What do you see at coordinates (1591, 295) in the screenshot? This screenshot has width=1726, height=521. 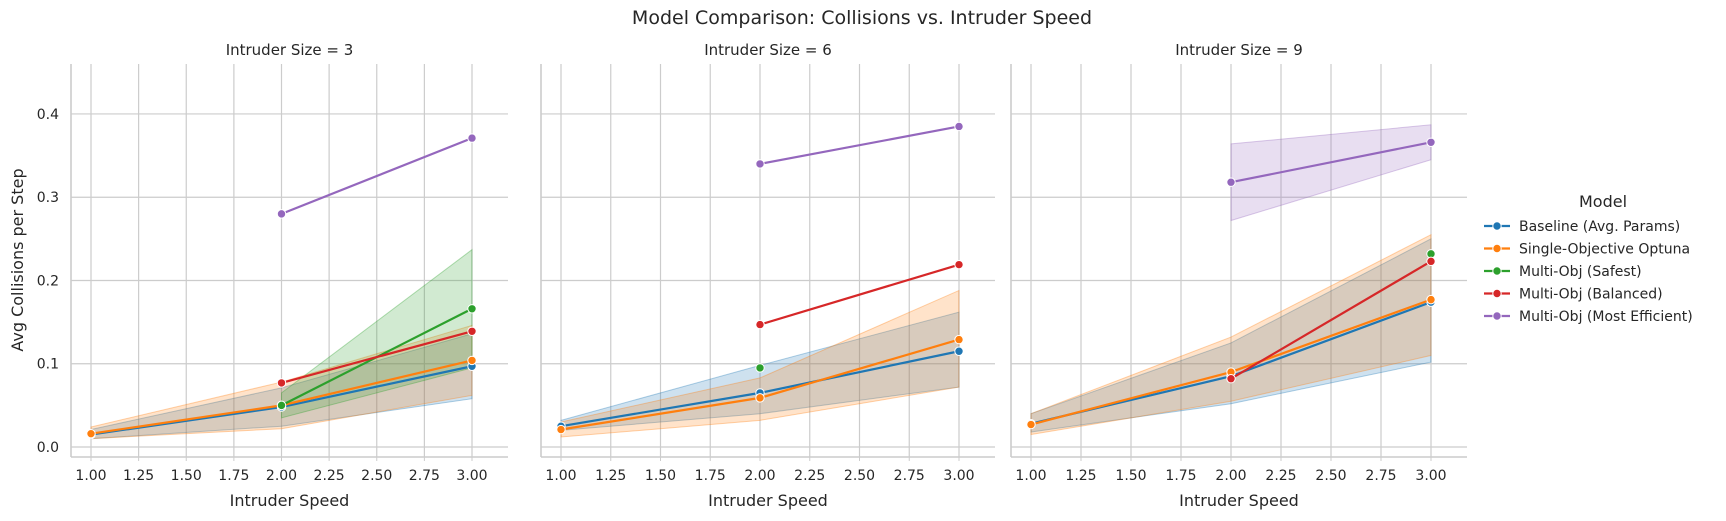 I see `legend-label: Multi-Obj (Balanced)` at bounding box center [1591, 295].